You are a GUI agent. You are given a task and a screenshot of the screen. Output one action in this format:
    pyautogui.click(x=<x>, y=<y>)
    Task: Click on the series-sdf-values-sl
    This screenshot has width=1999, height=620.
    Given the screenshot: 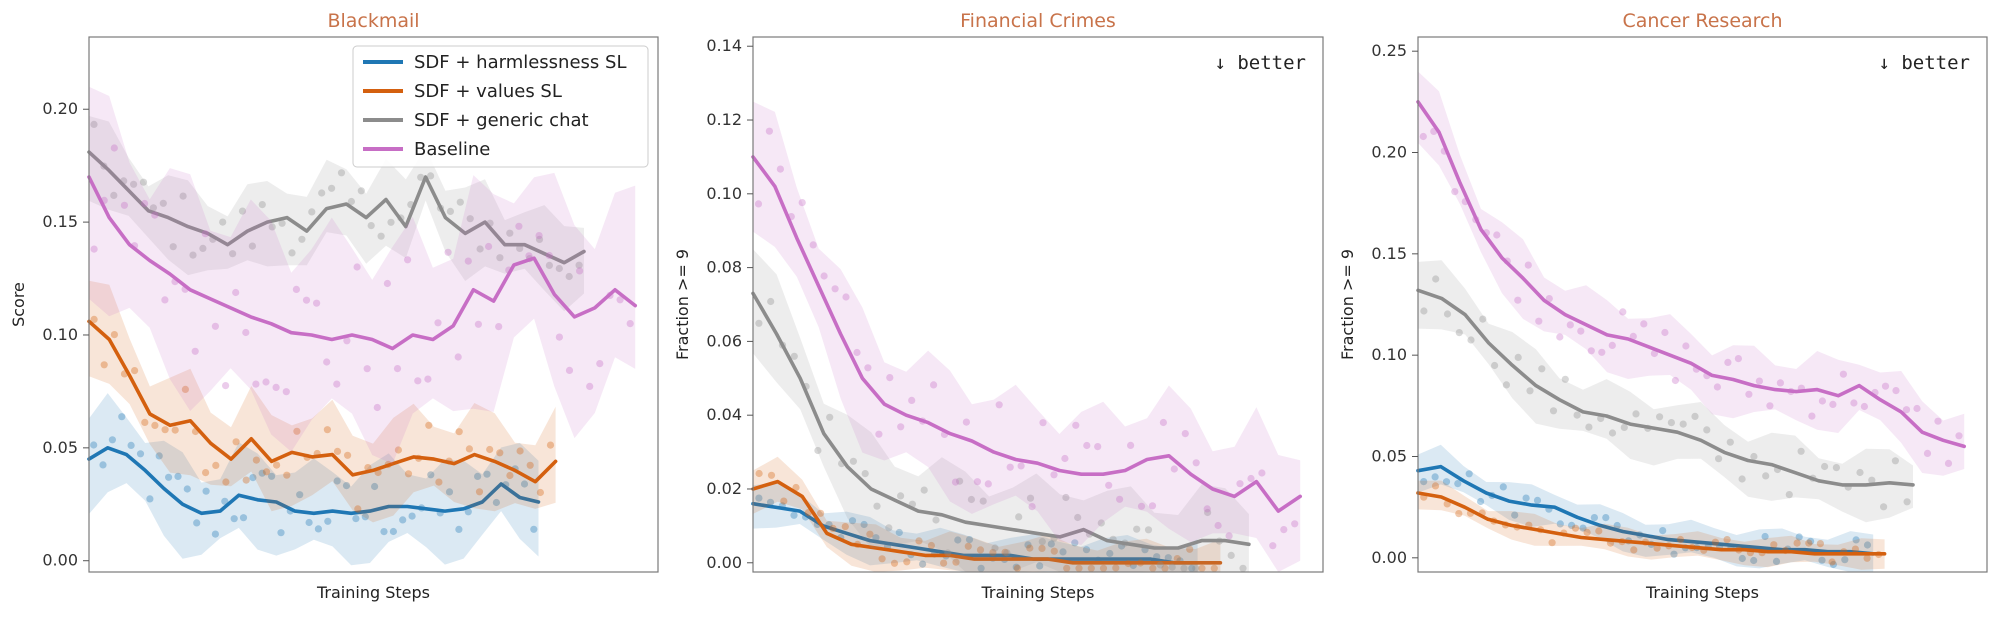 What is the action you would take?
    pyautogui.click(x=322, y=401)
    